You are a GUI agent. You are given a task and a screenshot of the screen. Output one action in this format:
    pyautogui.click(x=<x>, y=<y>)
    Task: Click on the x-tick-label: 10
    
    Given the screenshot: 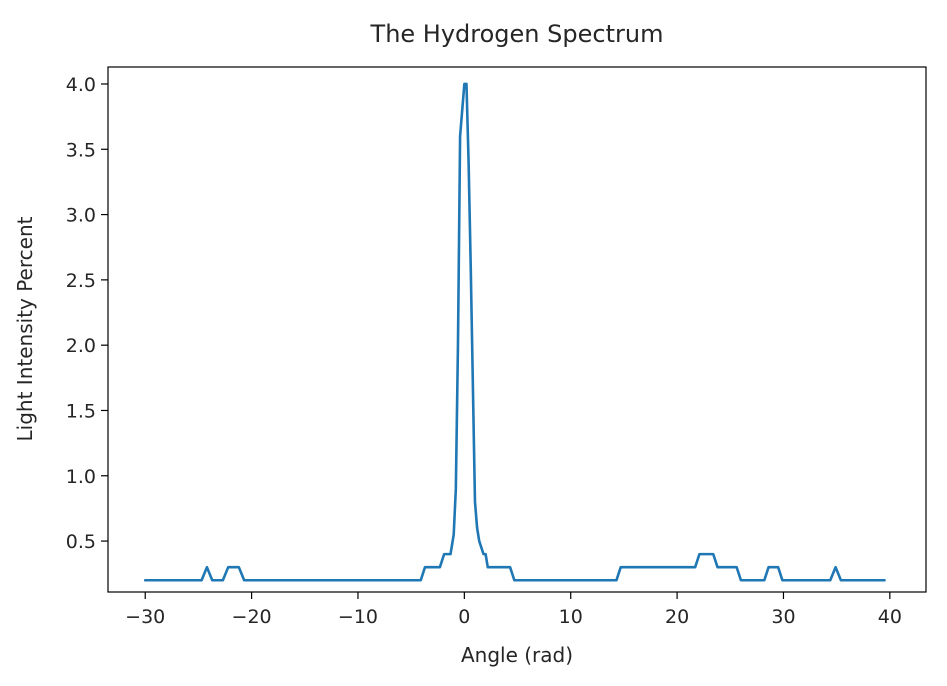 What is the action you would take?
    pyautogui.click(x=571, y=617)
    